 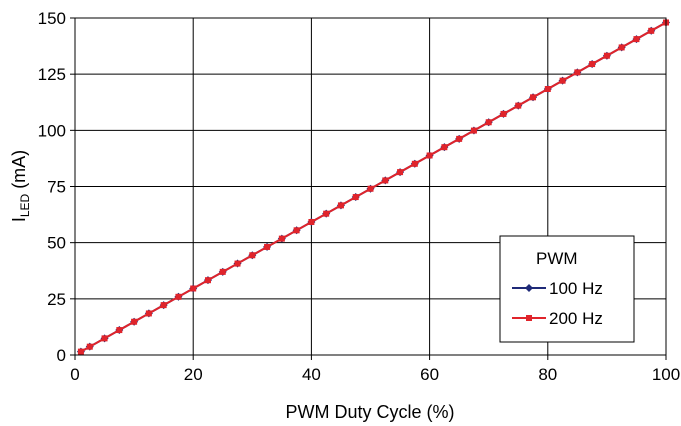 I want to click on legend-label: 200 Hz, so click(x=576, y=318).